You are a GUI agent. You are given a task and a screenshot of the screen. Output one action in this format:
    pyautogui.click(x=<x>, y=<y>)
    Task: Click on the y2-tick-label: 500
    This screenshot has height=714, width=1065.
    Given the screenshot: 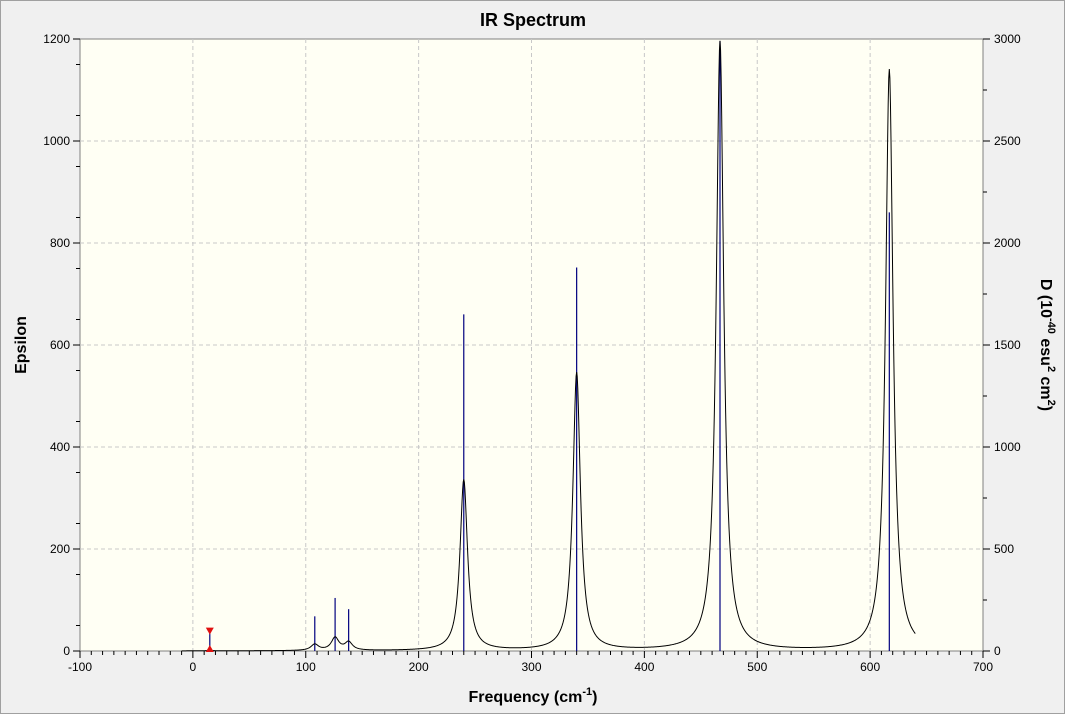 What is the action you would take?
    pyautogui.click(x=1004, y=549)
    